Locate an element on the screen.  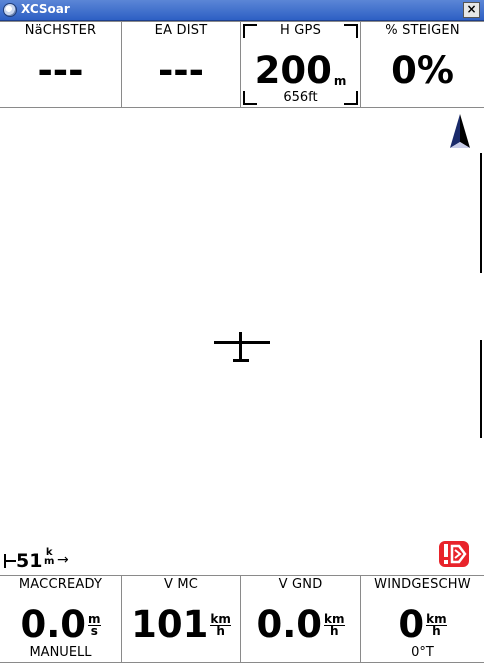
infobox-v-mc: V MC 101 km h is located at coordinates (181, 619).